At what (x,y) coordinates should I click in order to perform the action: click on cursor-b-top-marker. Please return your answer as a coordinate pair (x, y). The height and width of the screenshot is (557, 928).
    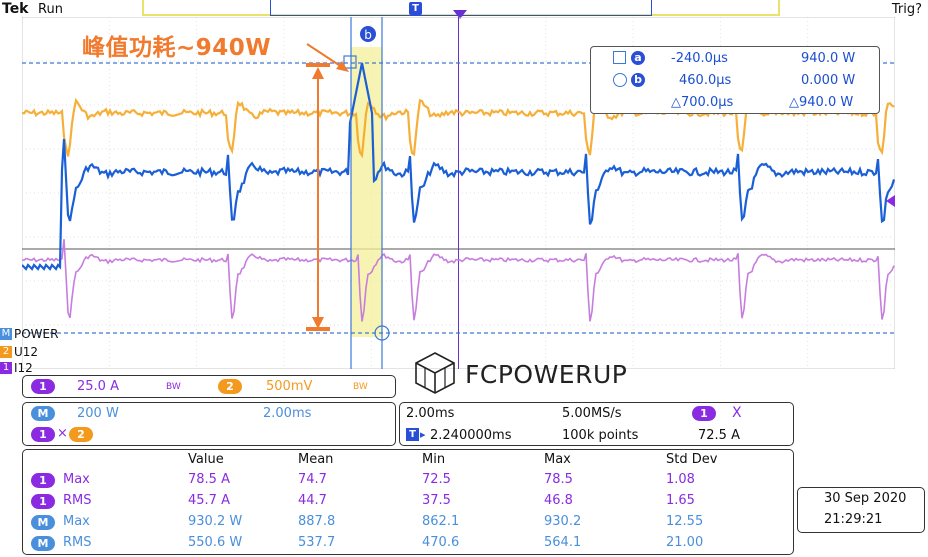
    Looking at the image, I should click on (368, 34).